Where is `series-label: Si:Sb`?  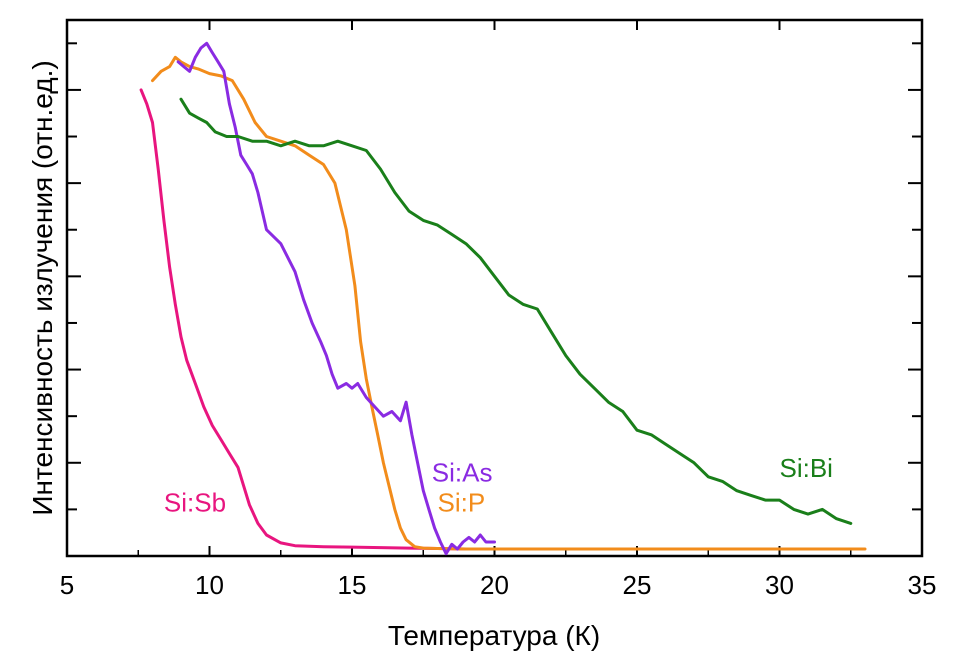
series-label: Si:Sb is located at coordinates (195, 503).